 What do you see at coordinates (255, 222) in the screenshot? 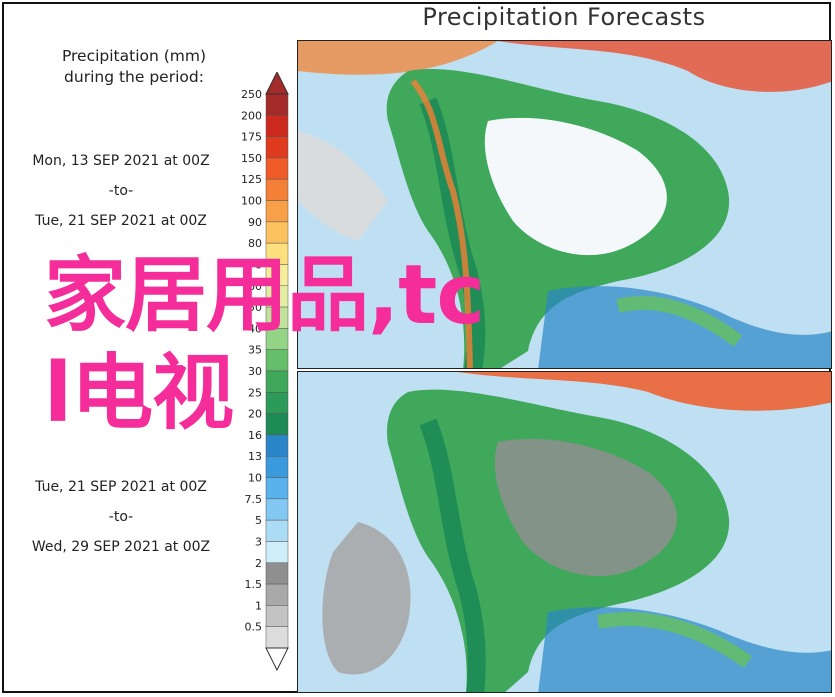
I see `colorbar-tick-label: 90` at bounding box center [255, 222].